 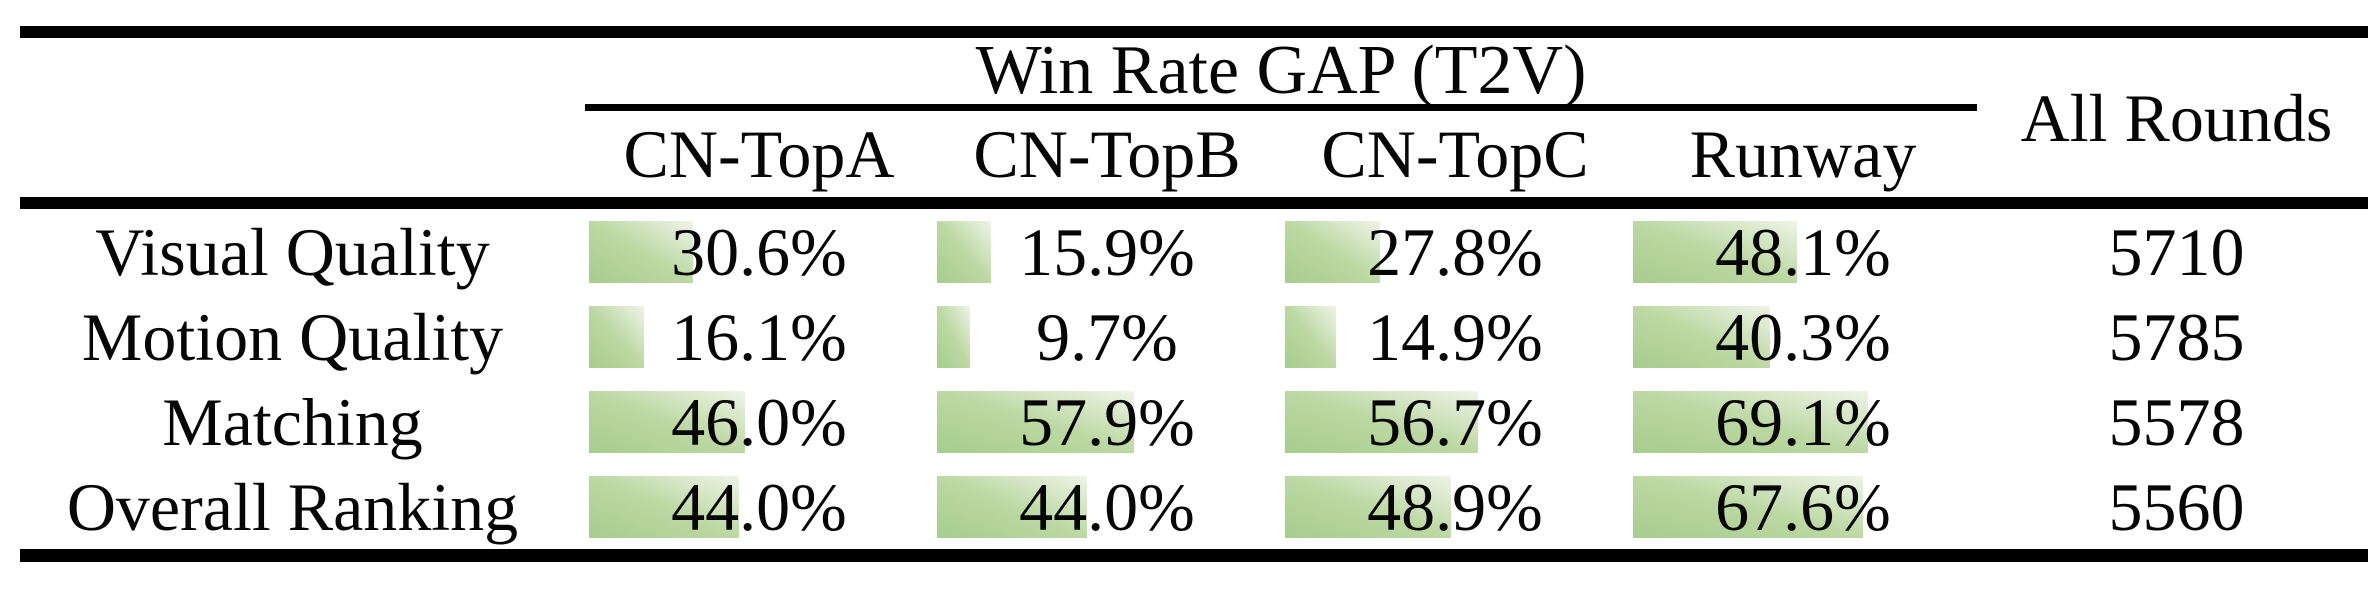 I want to click on column-header-cn-topc: CN-TopC, so click(x=1455, y=154).